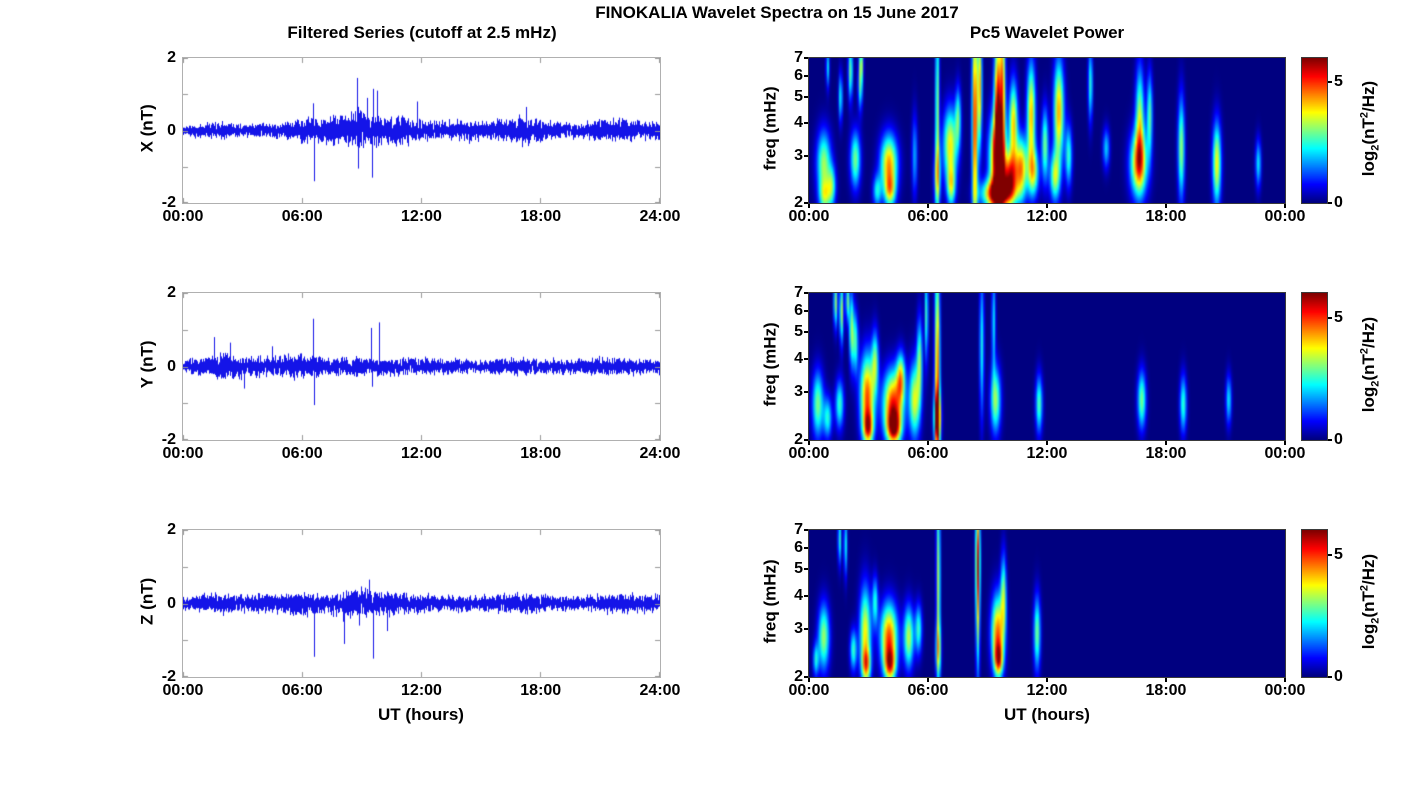 Image resolution: width=1418 pixels, height=788 pixels. I want to click on x-timeseries-plot, so click(421, 130).